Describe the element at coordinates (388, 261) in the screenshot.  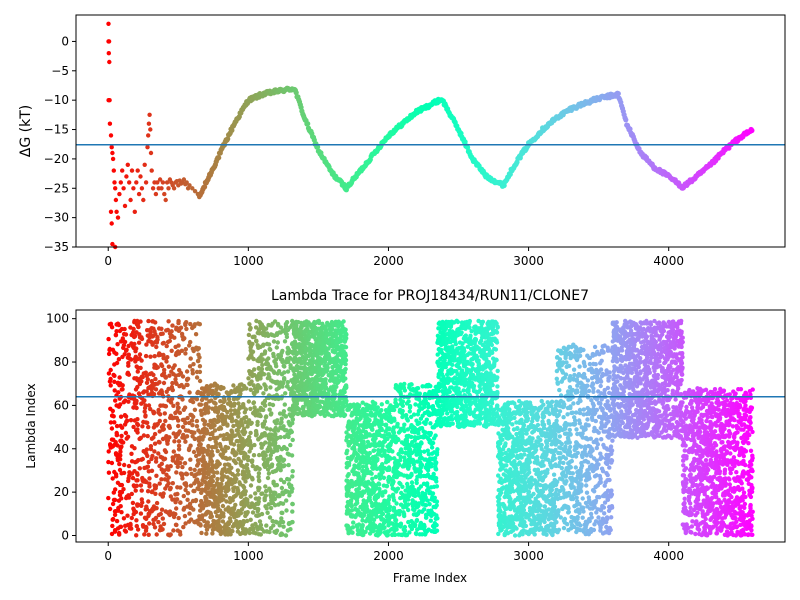
I see `top-x-tick-label: 2000` at that location.